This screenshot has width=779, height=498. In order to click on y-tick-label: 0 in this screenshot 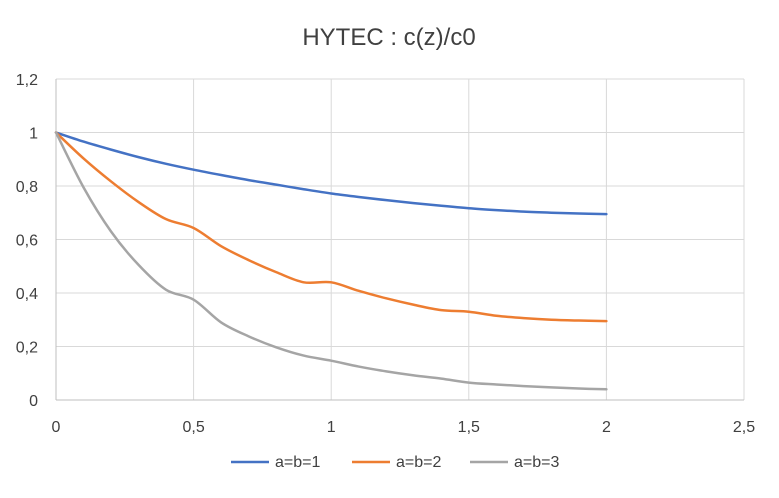, I will do `click(33, 401)`.